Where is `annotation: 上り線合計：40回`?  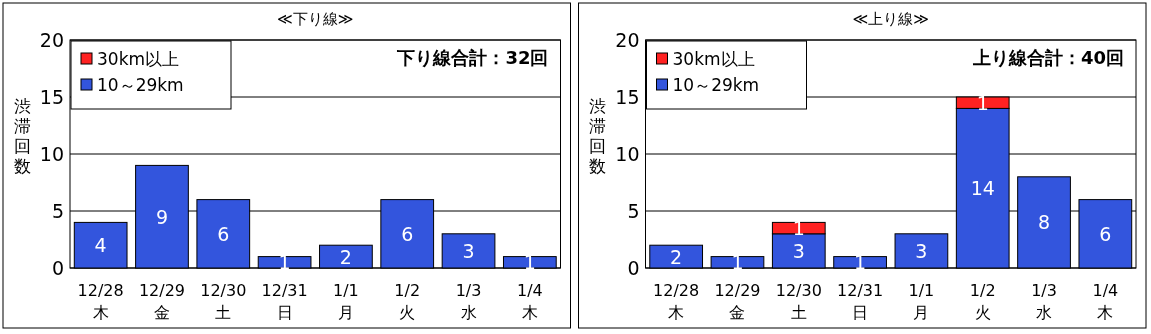 annotation: 上り線合計：40回 is located at coordinates (1047, 57).